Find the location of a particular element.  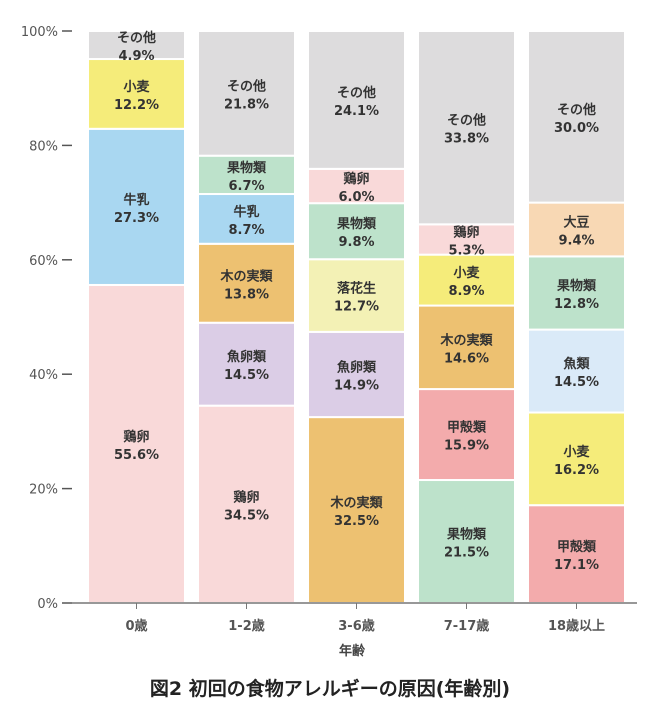

segment-value-label: 4.9% is located at coordinates (136, 56).